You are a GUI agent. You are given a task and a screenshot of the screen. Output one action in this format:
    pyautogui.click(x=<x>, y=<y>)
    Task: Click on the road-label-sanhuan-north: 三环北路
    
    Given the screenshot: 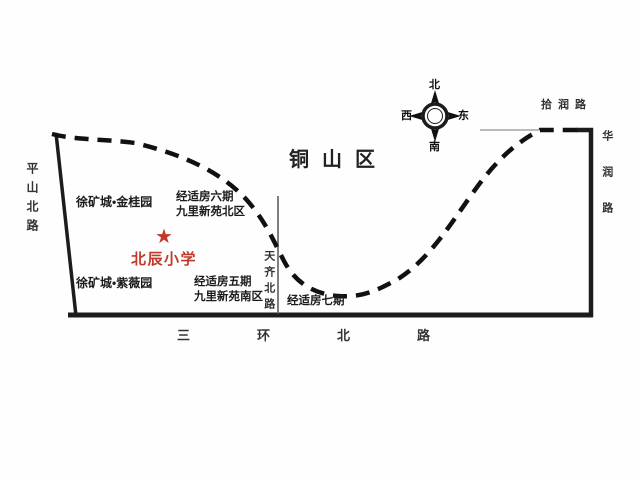 What is the action you would take?
    pyautogui.click(x=337, y=335)
    